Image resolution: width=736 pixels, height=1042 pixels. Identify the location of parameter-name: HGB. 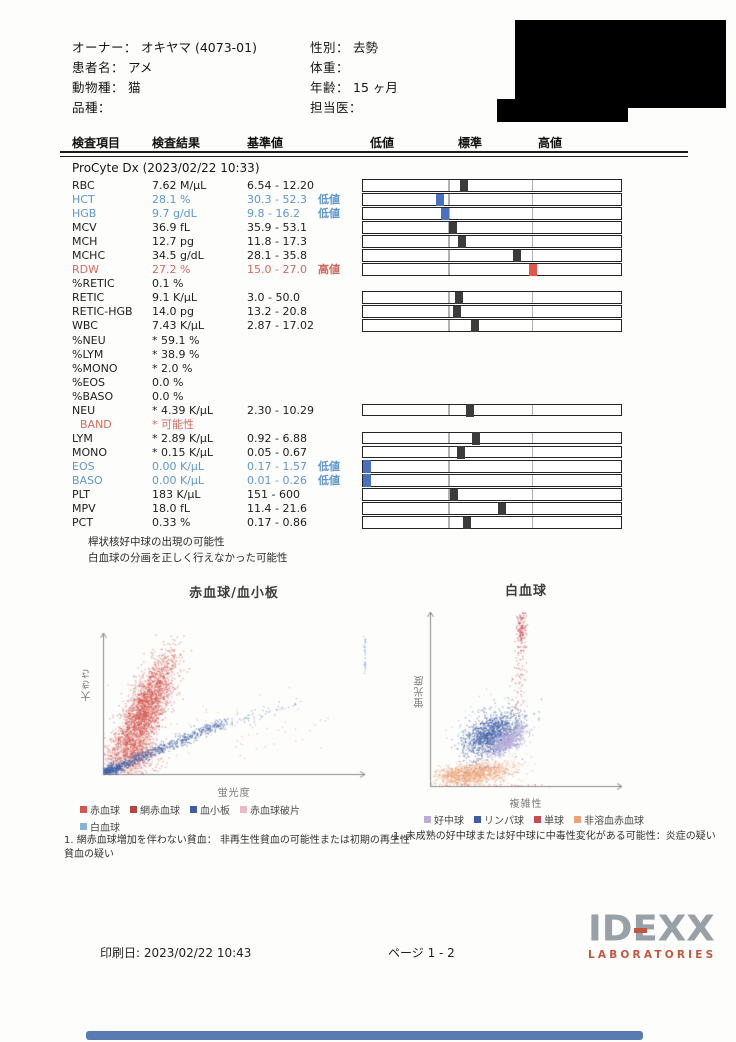
(84, 214).